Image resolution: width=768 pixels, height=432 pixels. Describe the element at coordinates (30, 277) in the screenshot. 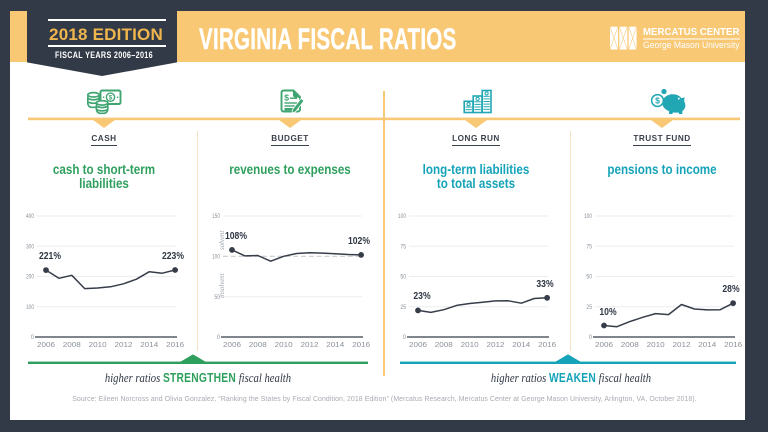

I see `svg-text: 200` at that location.